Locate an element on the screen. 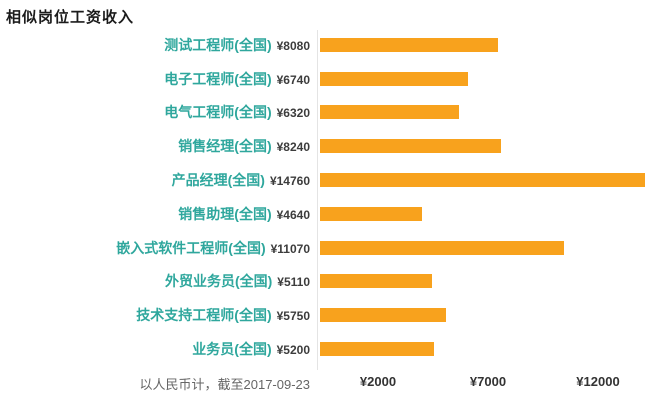  chart-row: 产品经理(全国) ¥14760 is located at coordinates (332, 180).